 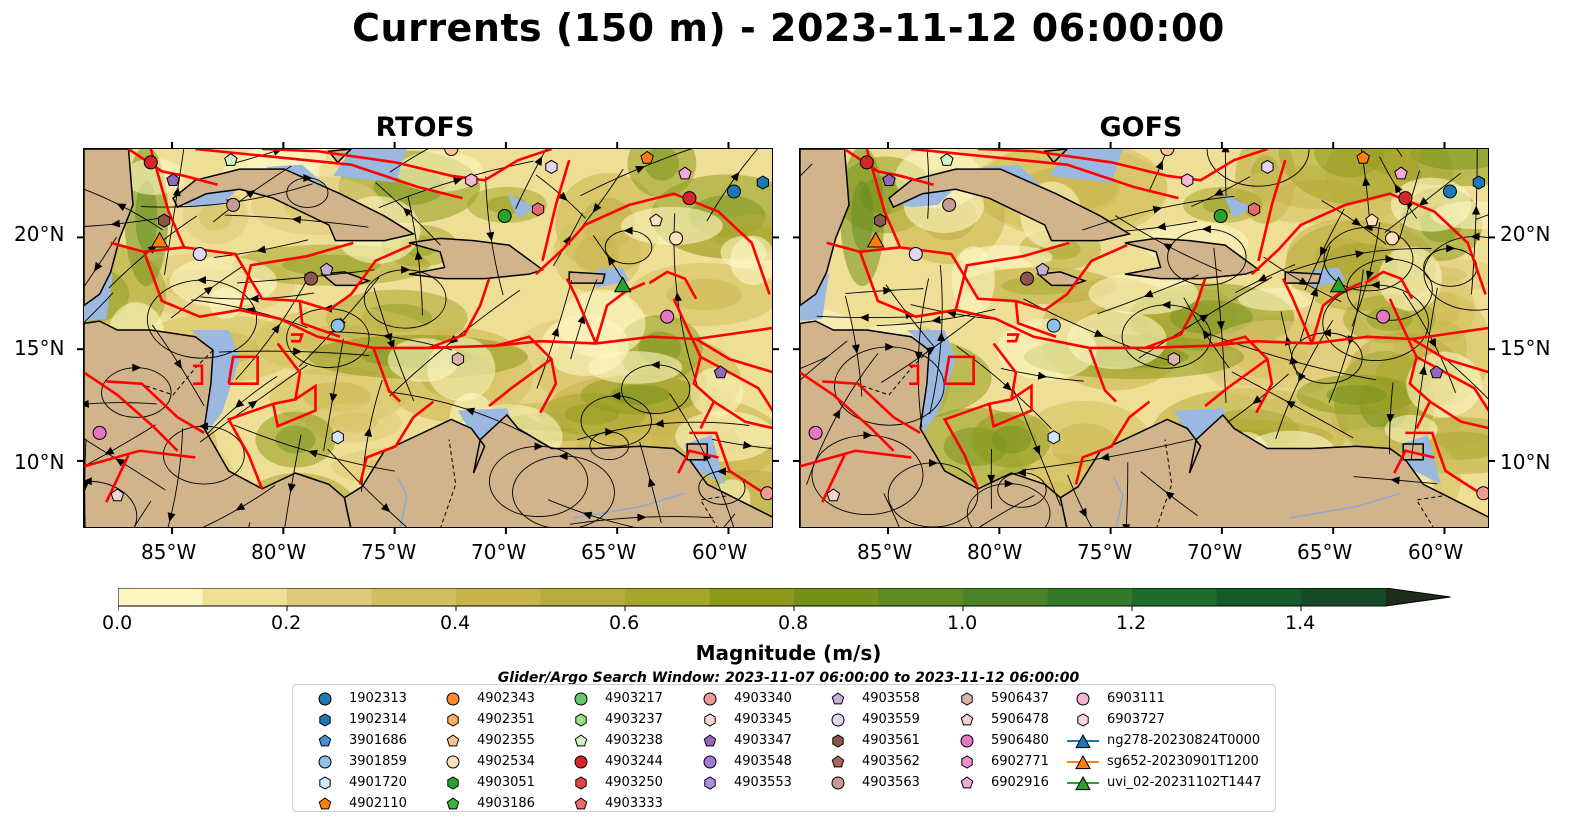 I want to click on legend-label: 4902343, so click(x=506, y=698).